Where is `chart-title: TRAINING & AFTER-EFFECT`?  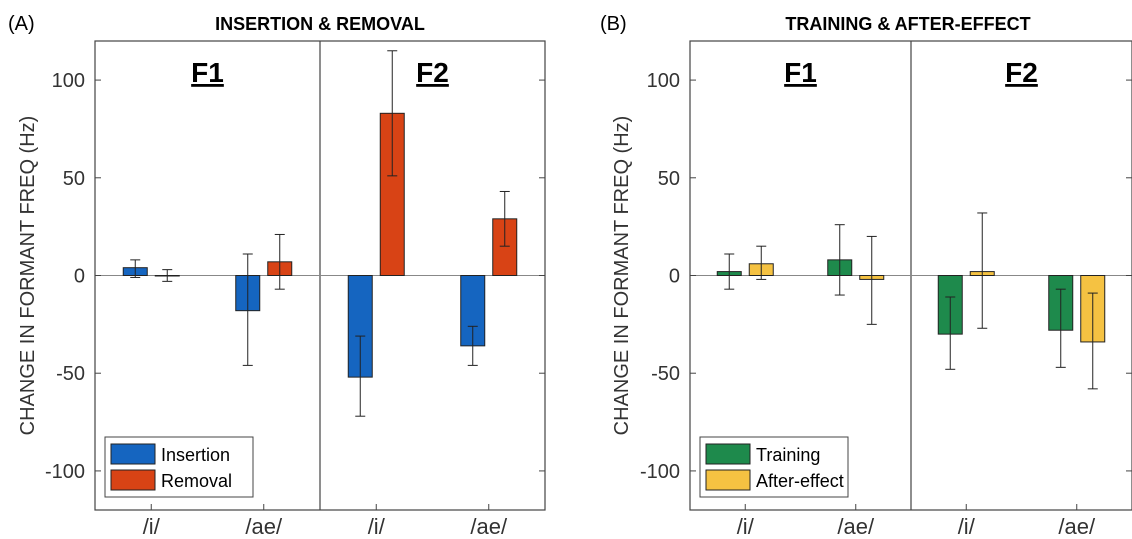 chart-title: TRAINING & AFTER-EFFECT is located at coordinates (907, 24).